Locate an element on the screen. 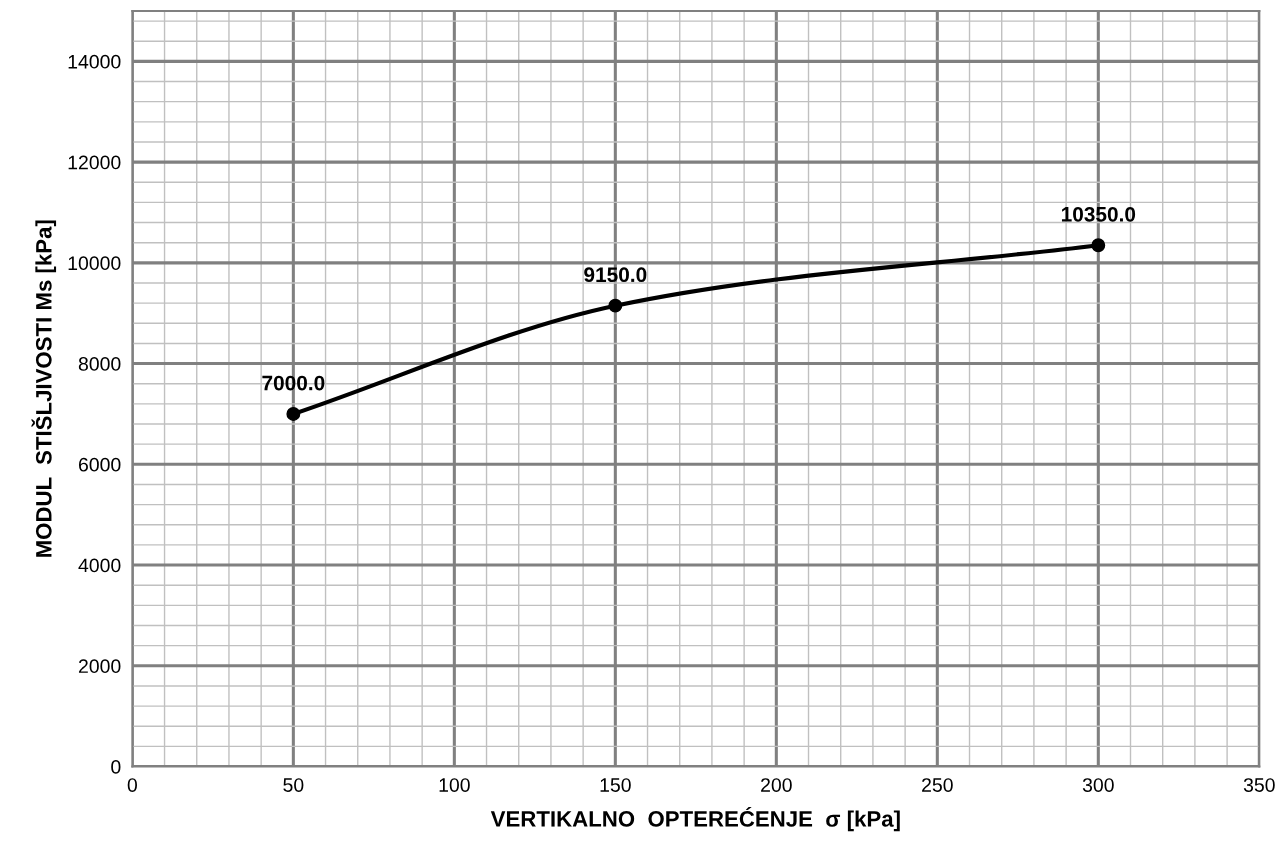  y-tick-label: 6000 is located at coordinates (99, 464).